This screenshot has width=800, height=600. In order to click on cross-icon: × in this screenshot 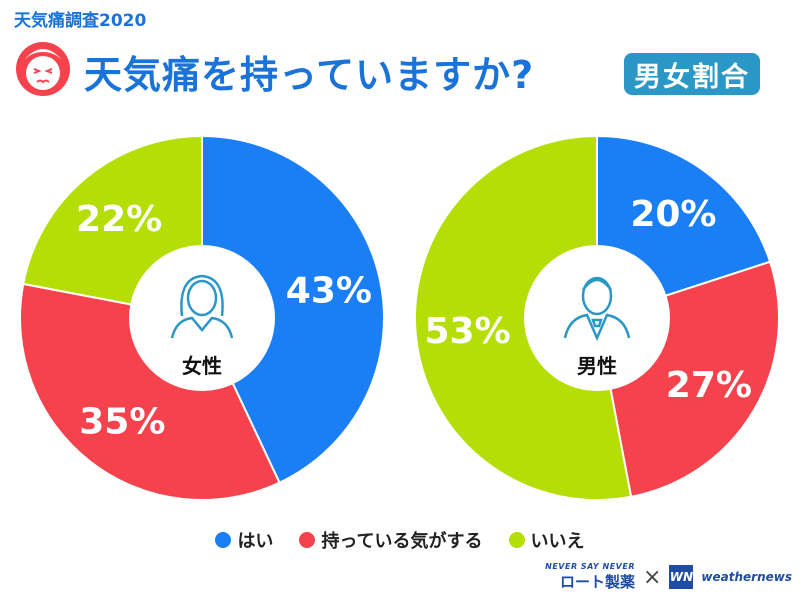, I will do `click(652, 577)`.